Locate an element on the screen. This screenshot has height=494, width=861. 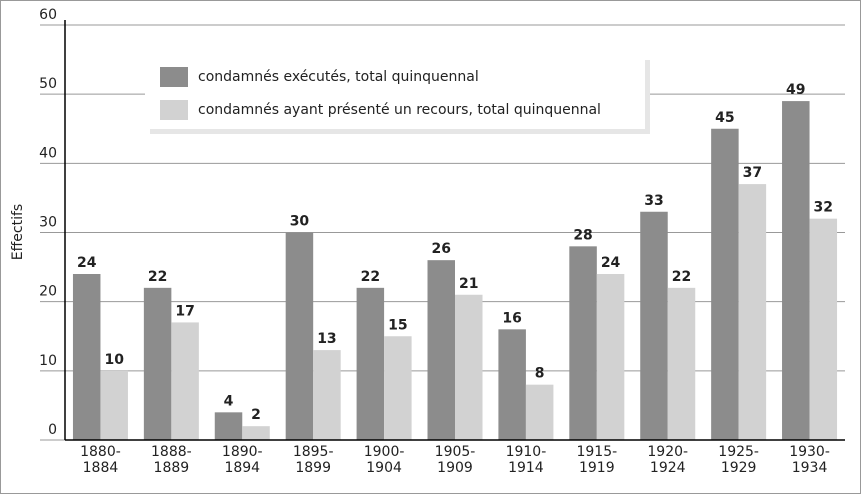
value-label: 28 is located at coordinates (582, 235).